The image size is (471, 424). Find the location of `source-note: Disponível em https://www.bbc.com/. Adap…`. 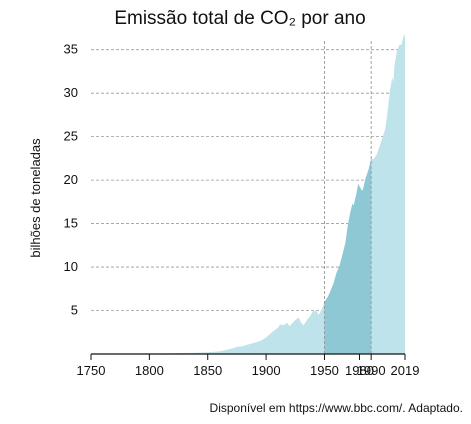

source-note: Disponível em https://www.bbc.com/. Adap… is located at coordinates (336, 408).